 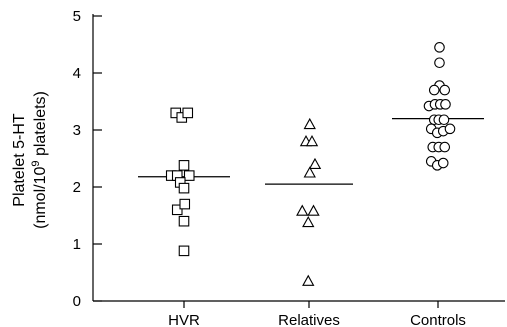 I want to click on y-axis-ticks: 0 1 2 3 4 5, so click(x=87, y=159).